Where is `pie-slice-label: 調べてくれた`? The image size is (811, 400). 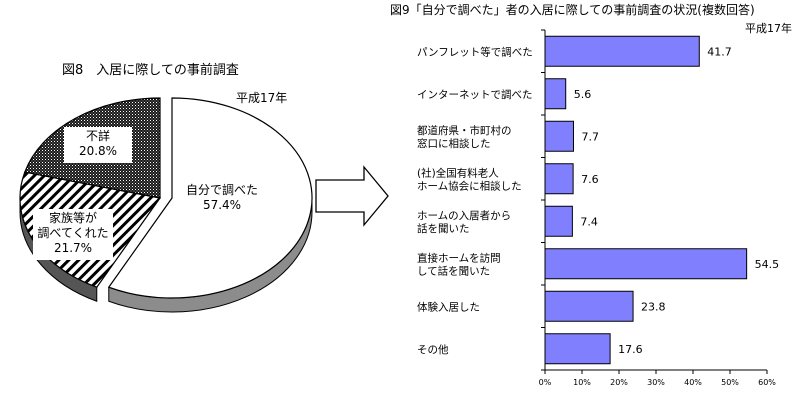 pie-slice-label: 調べてくれた is located at coordinates (72, 233).